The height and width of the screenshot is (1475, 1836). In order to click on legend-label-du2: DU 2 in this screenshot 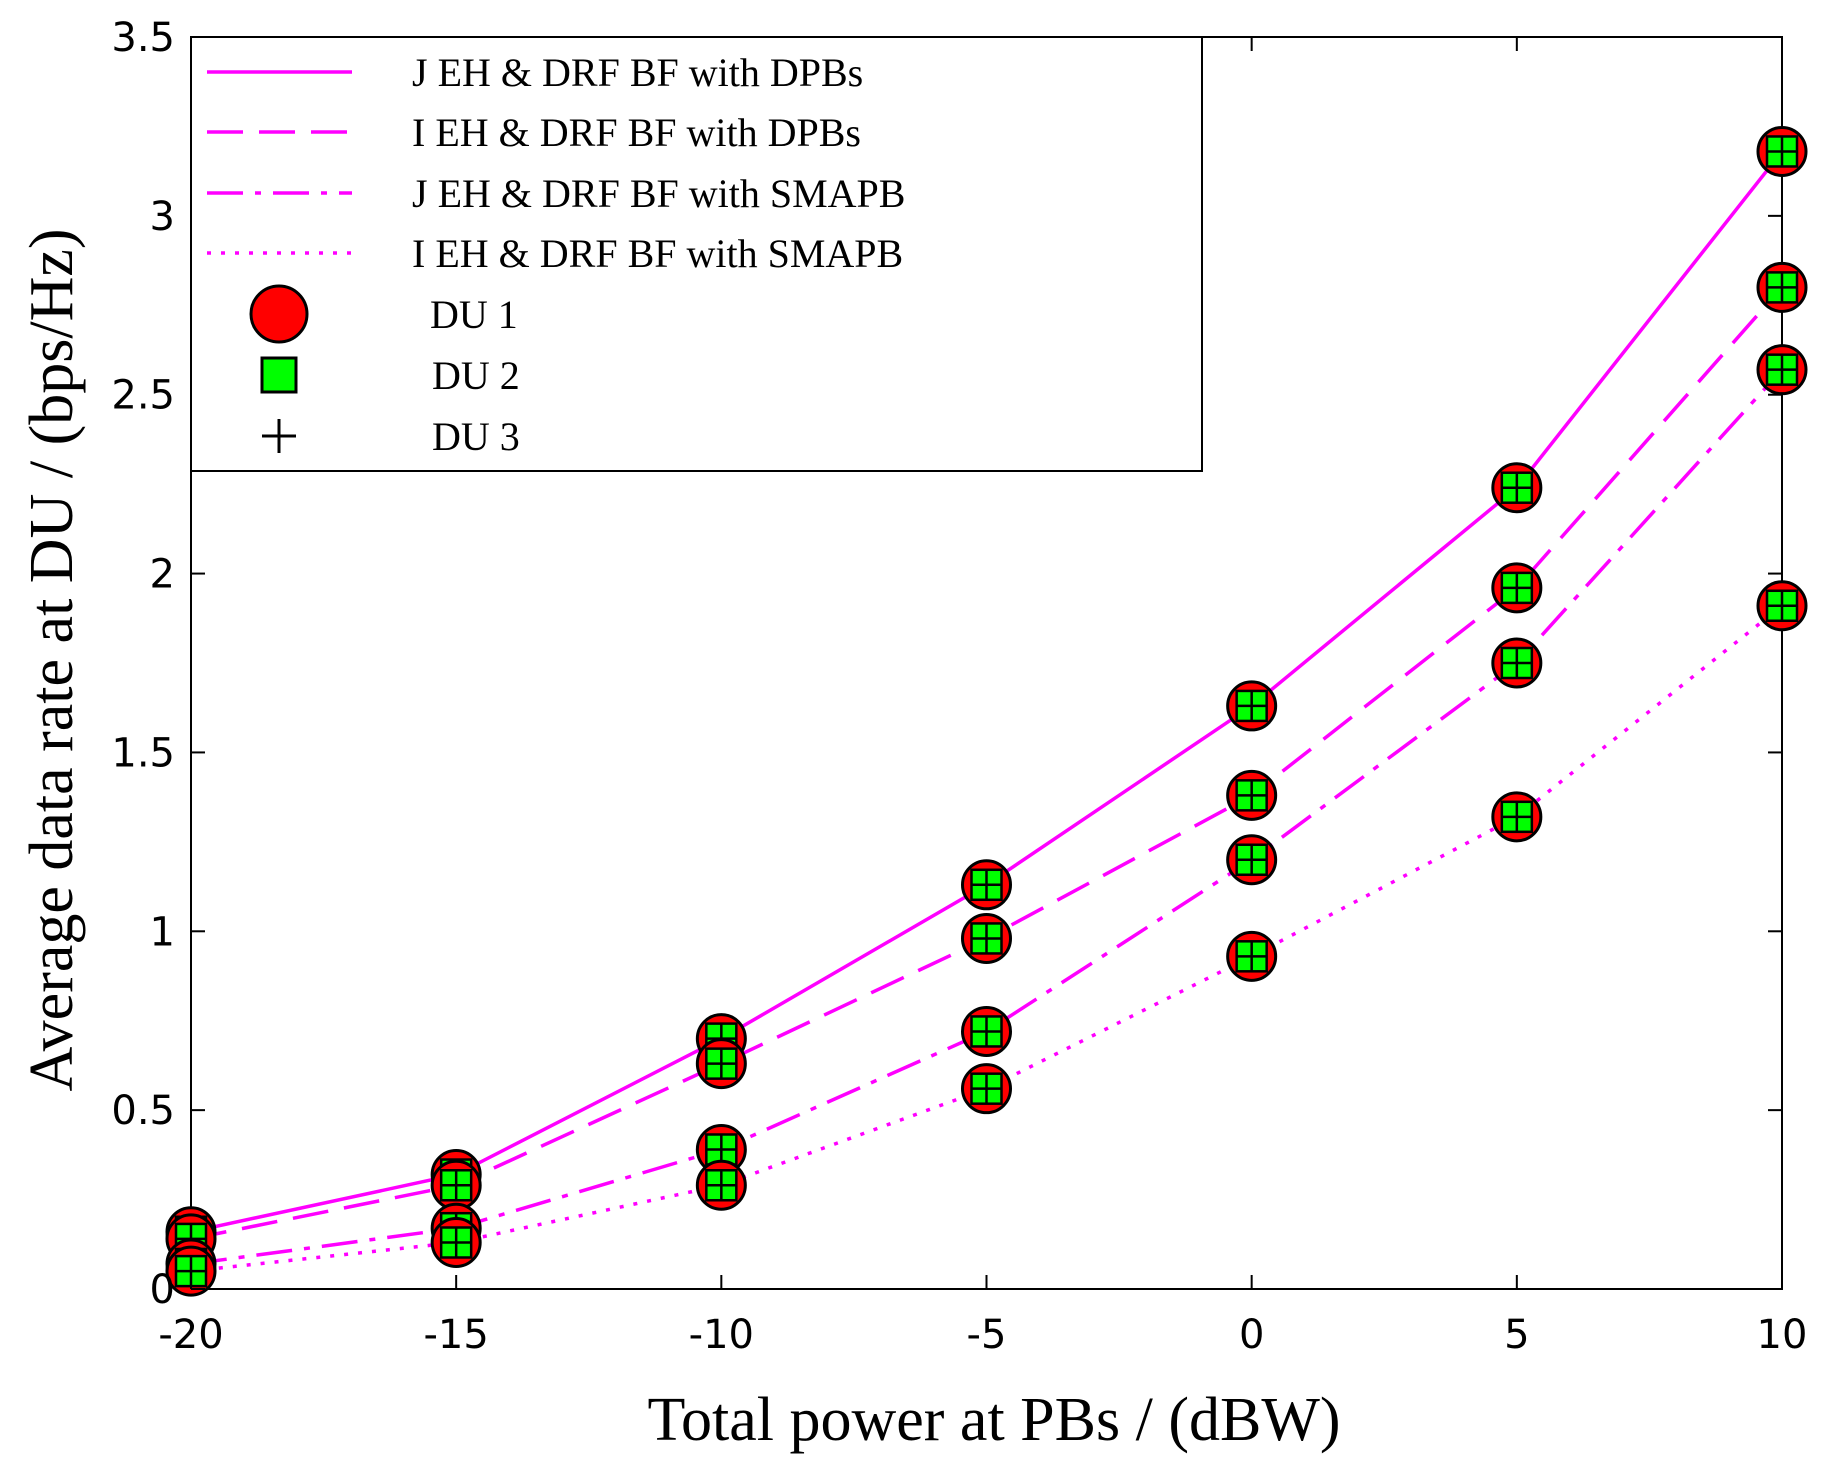, I will do `click(476, 375)`.